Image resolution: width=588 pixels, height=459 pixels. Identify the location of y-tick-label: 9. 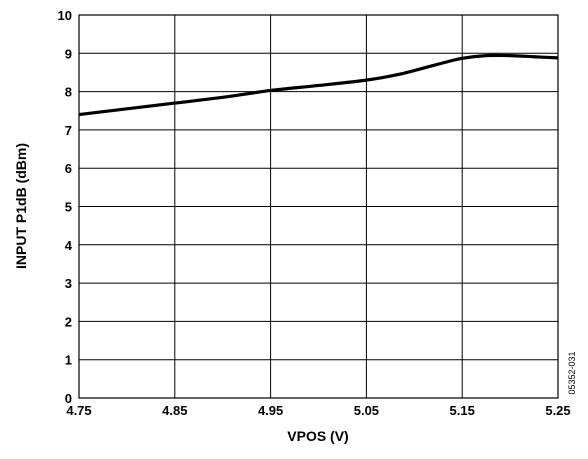
(68, 53).